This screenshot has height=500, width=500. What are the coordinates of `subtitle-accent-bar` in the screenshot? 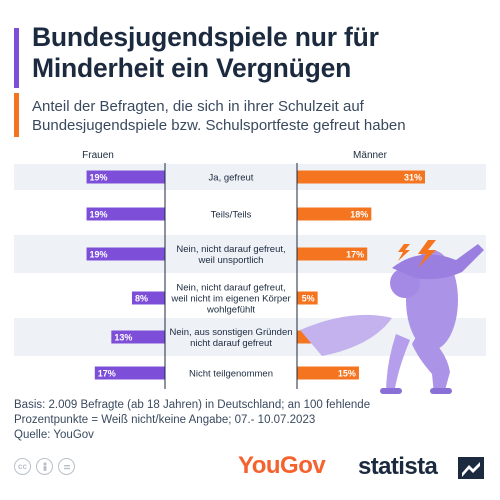 It's located at (16, 115).